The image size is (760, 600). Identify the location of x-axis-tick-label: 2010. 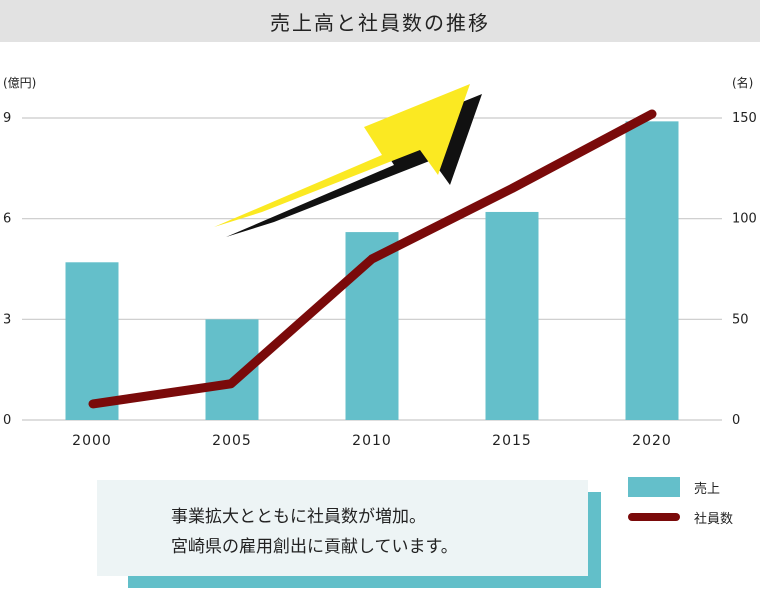
(372, 441).